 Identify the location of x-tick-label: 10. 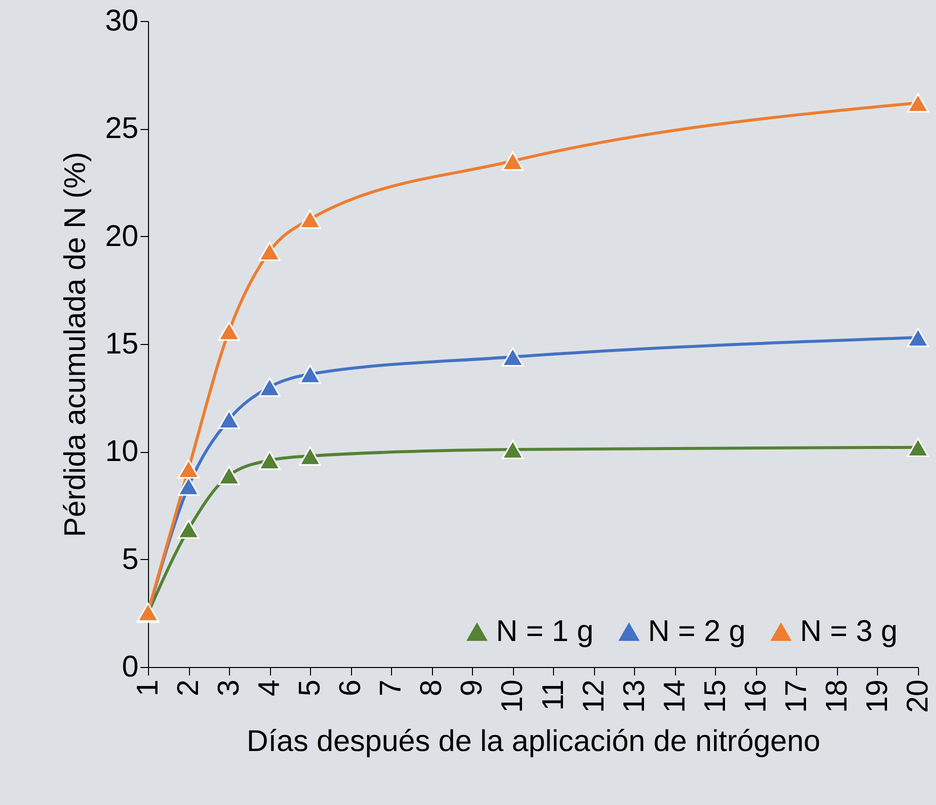
(513, 696).